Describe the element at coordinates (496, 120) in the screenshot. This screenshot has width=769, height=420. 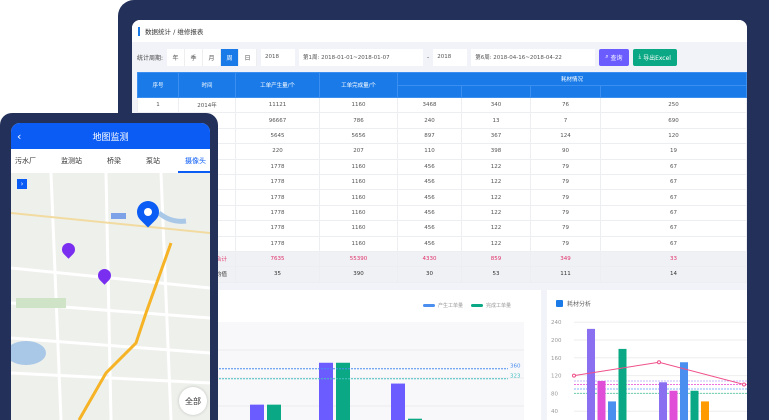
I see `table-cell: 13` at that location.